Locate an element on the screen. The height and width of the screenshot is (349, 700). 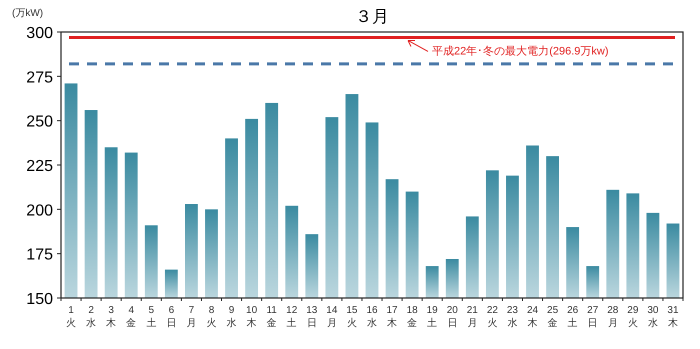
x-tick-label: 24 木 is located at coordinates (532, 317).